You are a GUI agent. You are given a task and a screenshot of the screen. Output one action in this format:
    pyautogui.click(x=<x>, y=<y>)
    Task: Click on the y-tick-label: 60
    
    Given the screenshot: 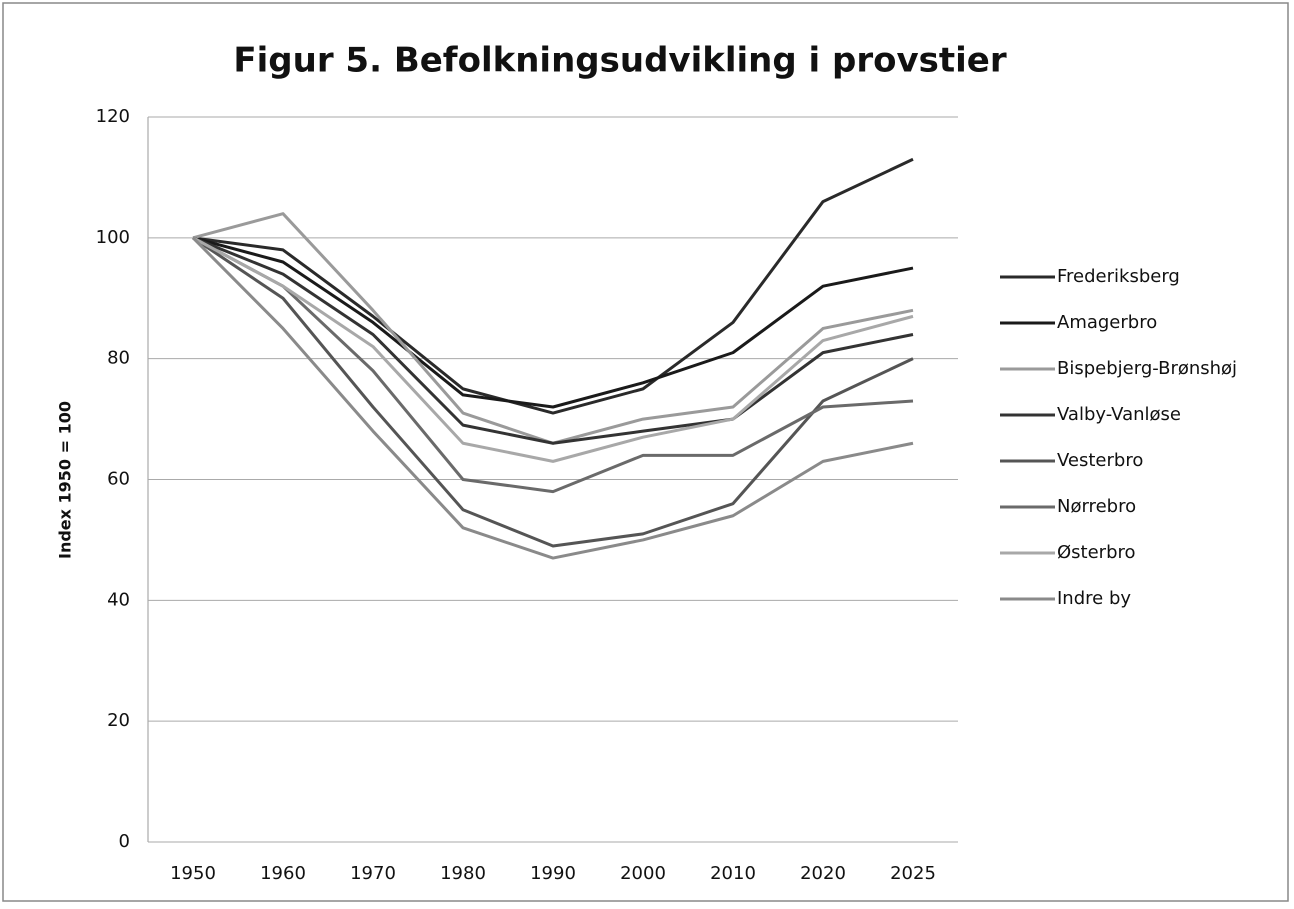 What is the action you would take?
    pyautogui.click(x=118, y=479)
    